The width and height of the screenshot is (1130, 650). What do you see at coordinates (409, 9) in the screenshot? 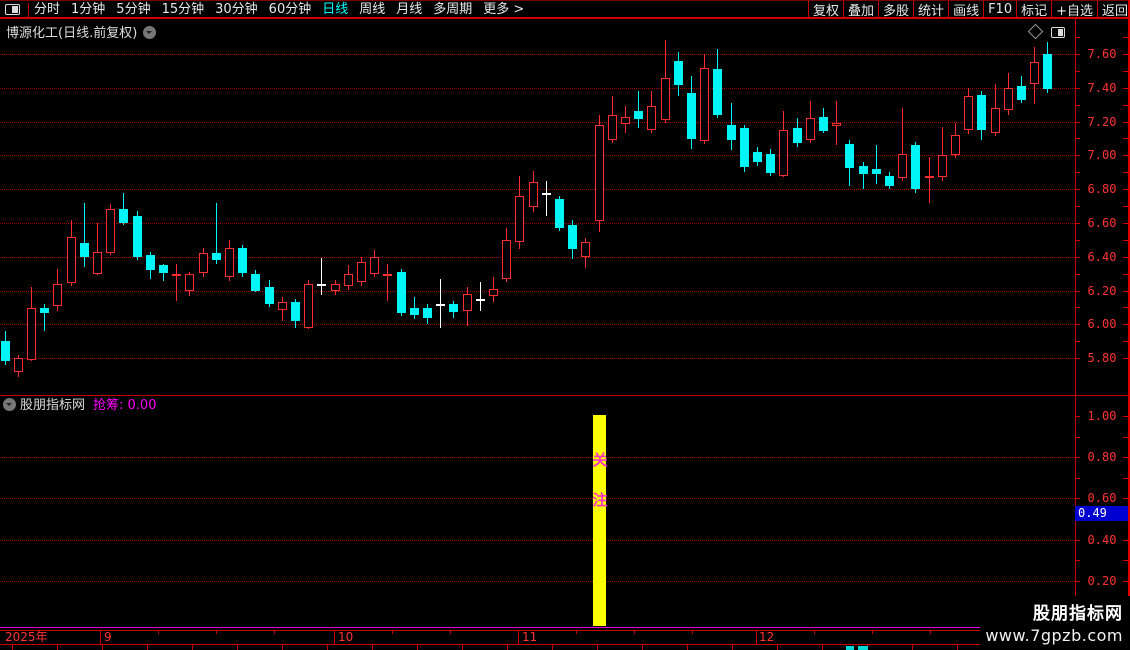
I see `menu-item-月线: 月线` at bounding box center [409, 9].